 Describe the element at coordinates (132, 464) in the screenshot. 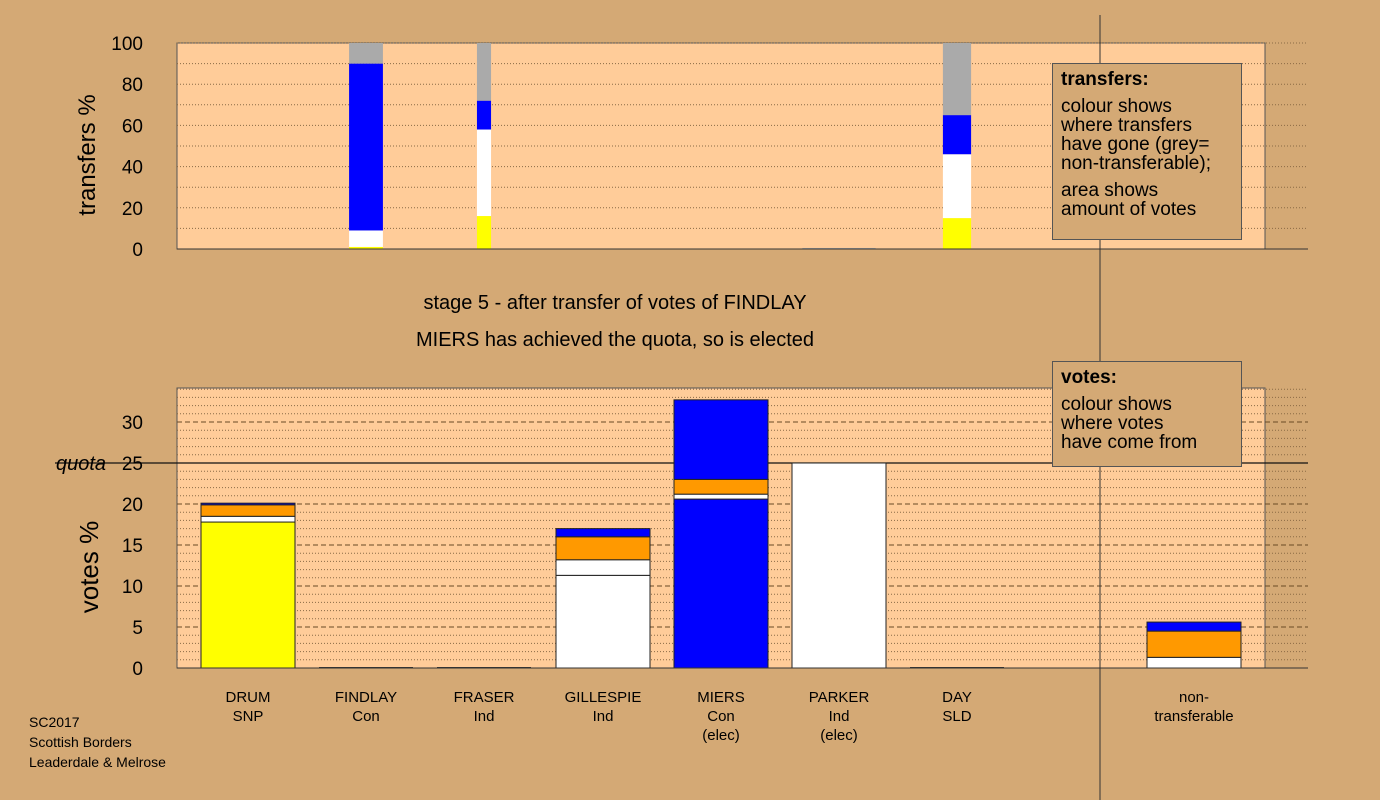

I see `votes-tick-label: 25` at that location.